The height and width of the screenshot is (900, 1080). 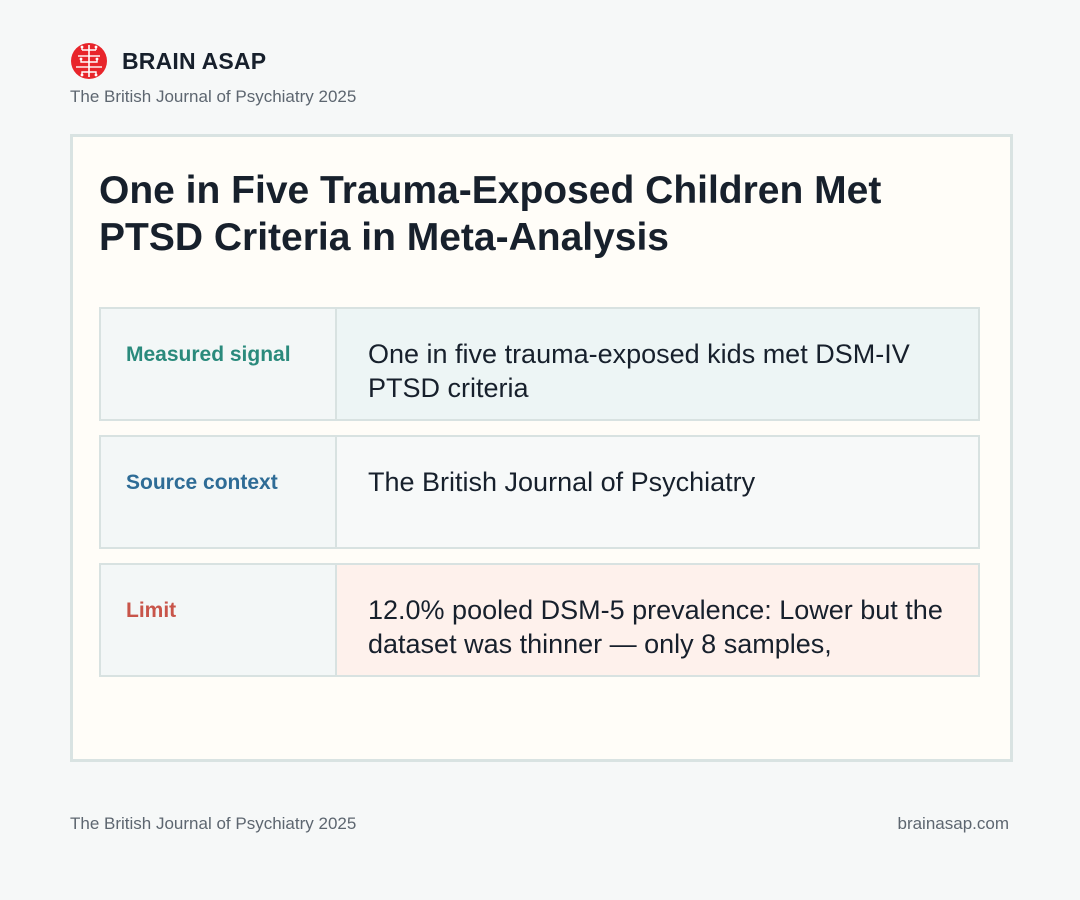 I want to click on brand-name: BRAIN ASAP, so click(x=194, y=60).